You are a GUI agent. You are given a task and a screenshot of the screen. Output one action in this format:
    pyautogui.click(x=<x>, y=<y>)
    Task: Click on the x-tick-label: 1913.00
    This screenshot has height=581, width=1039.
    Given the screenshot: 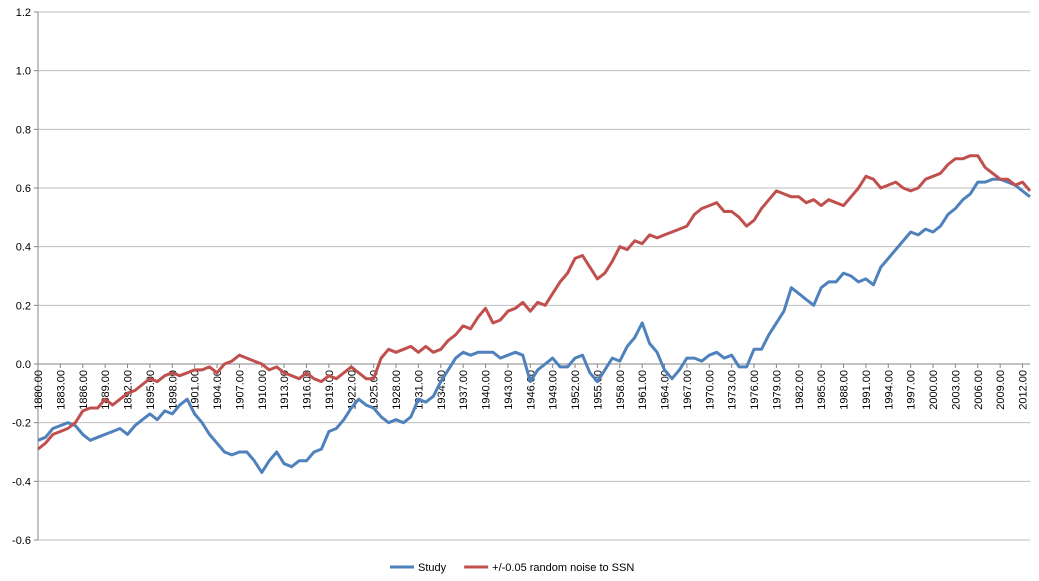 What is the action you would take?
    pyautogui.click(x=285, y=390)
    